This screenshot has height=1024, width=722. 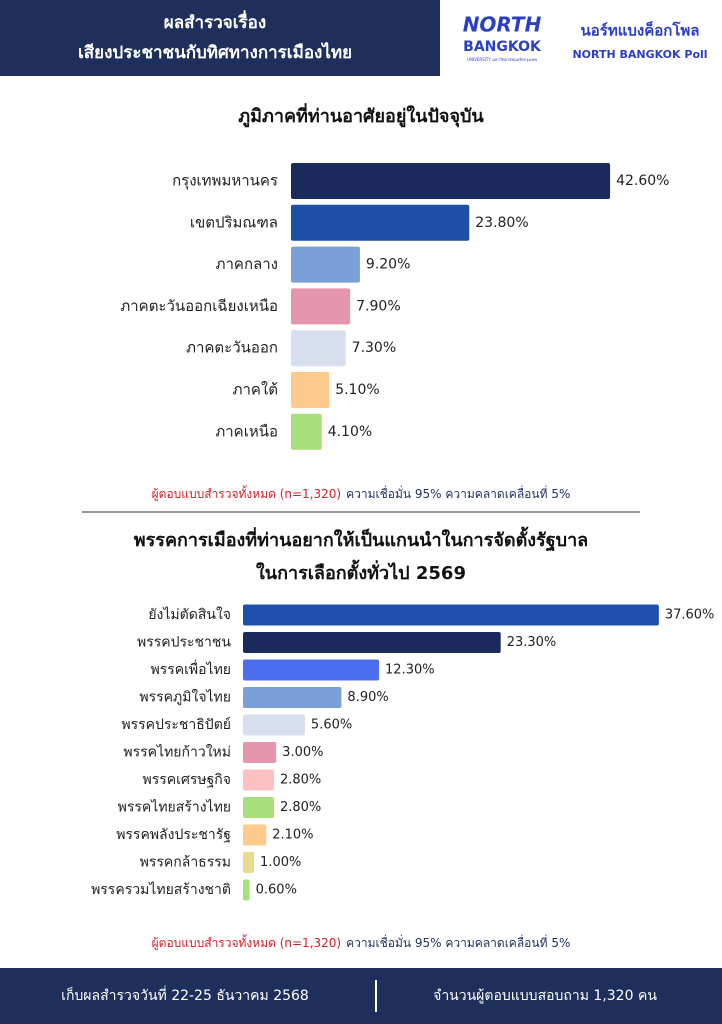 I want to click on value-label: 7.90%, so click(x=378, y=306).